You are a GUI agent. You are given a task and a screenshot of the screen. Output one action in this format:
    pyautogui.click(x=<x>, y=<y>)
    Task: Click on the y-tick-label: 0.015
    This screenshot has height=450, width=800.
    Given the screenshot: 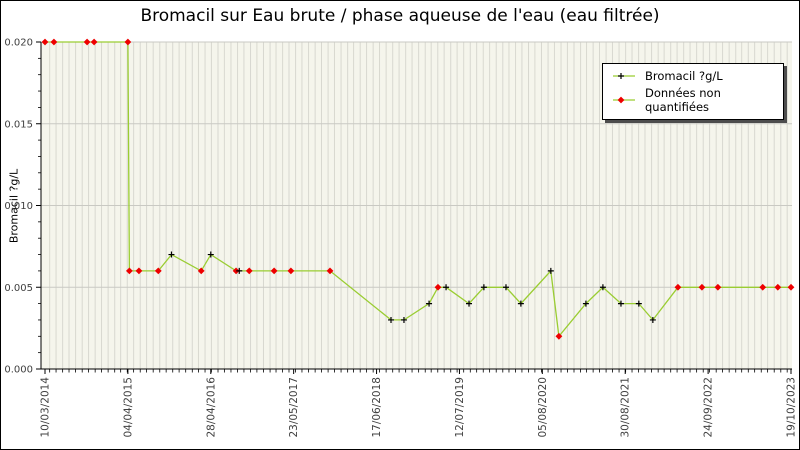 What is the action you would take?
    pyautogui.click(x=18, y=124)
    